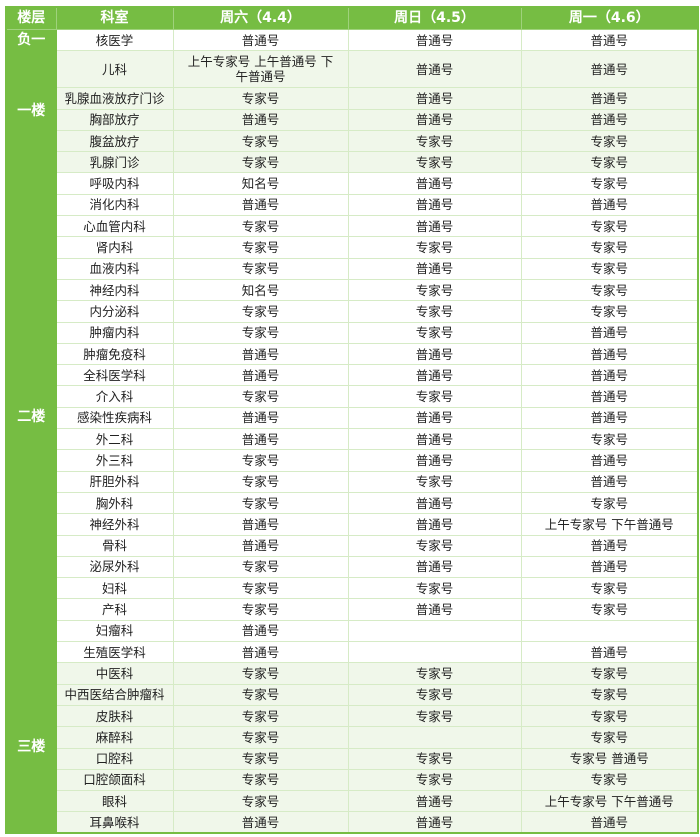  I want to click on department-name: 肿瘤免疫科, so click(114, 354).